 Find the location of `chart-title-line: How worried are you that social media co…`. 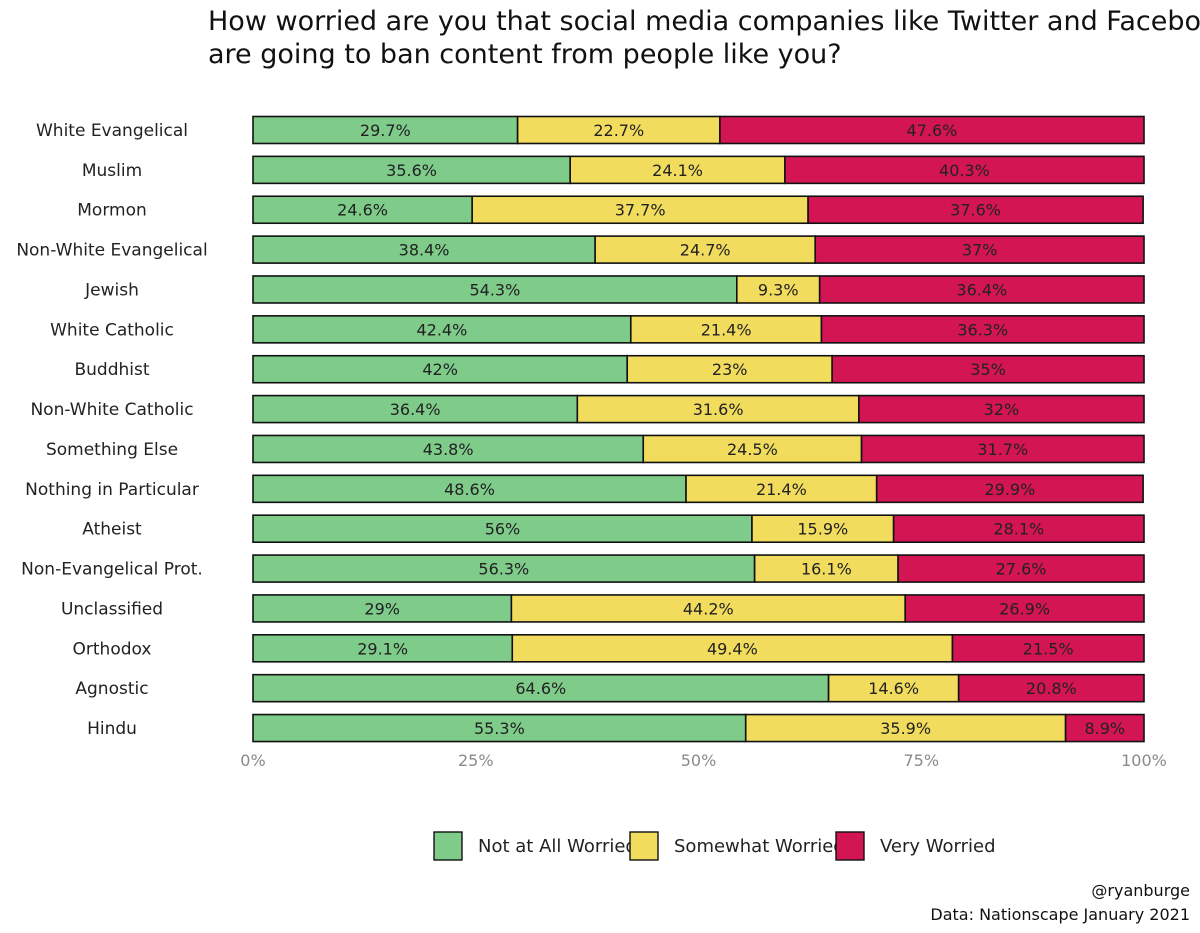

chart-title-line: How worried are you that social media co… is located at coordinates (704, 21).